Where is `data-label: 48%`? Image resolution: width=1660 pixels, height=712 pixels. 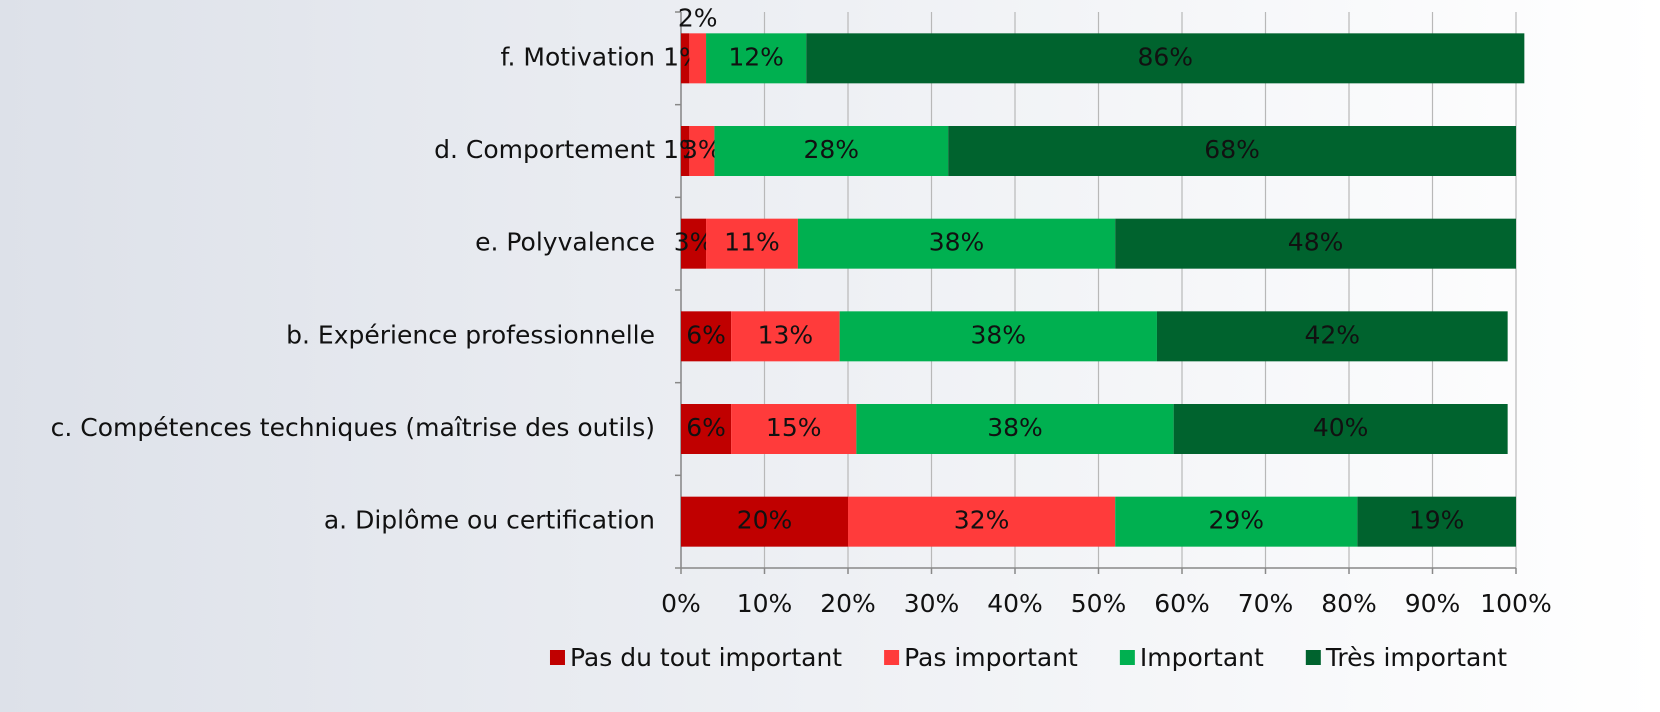
data-label: 48% is located at coordinates (1316, 242).